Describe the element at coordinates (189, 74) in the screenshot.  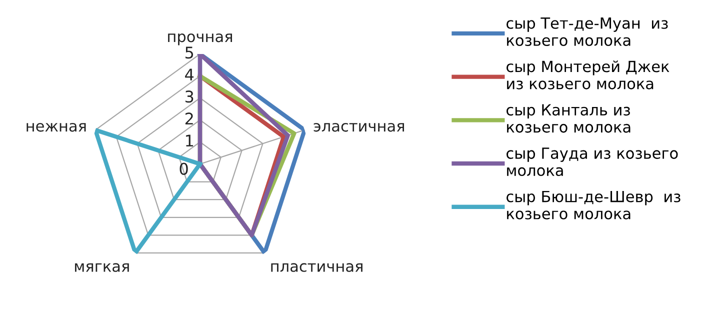
I see `y-tick-label: 4` at that location.